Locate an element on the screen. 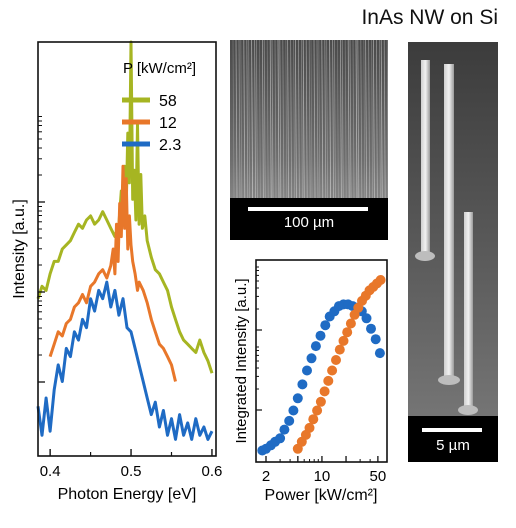 The image size is (516, 528). power-ticks: 2 10 50 is located at coordinates (321, 375).